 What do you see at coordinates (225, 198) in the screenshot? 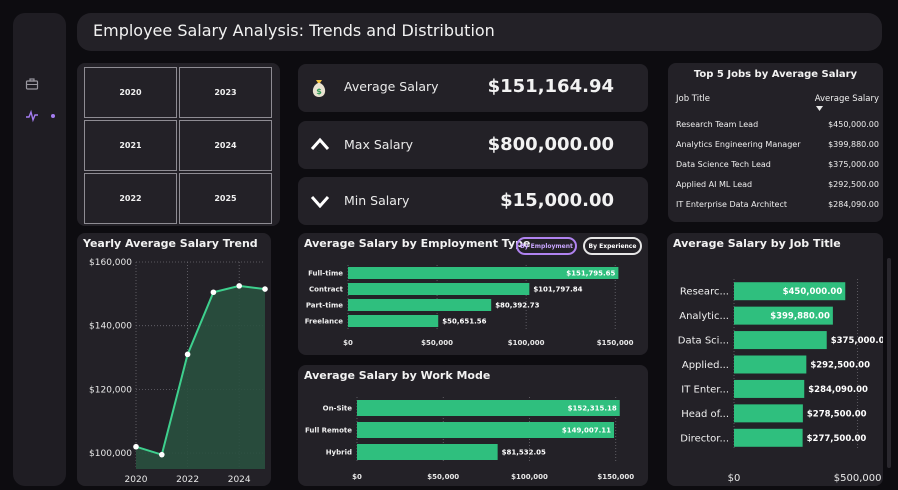
I see `year-button-2025: 2025` at bounding box center [225, 198].